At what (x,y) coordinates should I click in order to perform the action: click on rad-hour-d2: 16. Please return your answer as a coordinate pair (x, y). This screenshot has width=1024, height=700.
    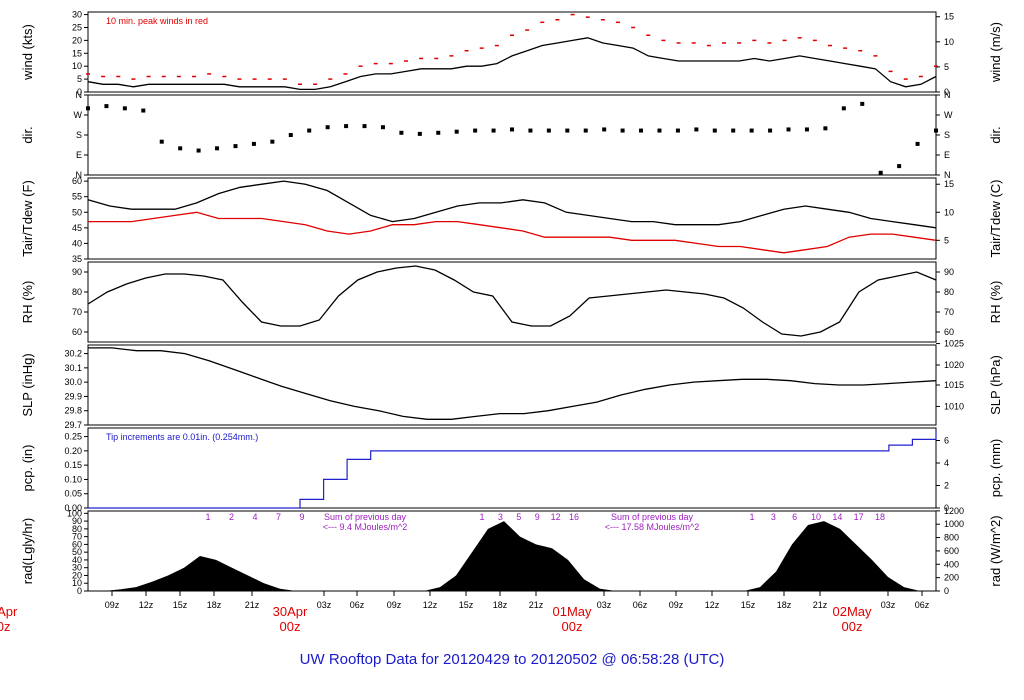
    Looking at the image, I should click on (574, 517).